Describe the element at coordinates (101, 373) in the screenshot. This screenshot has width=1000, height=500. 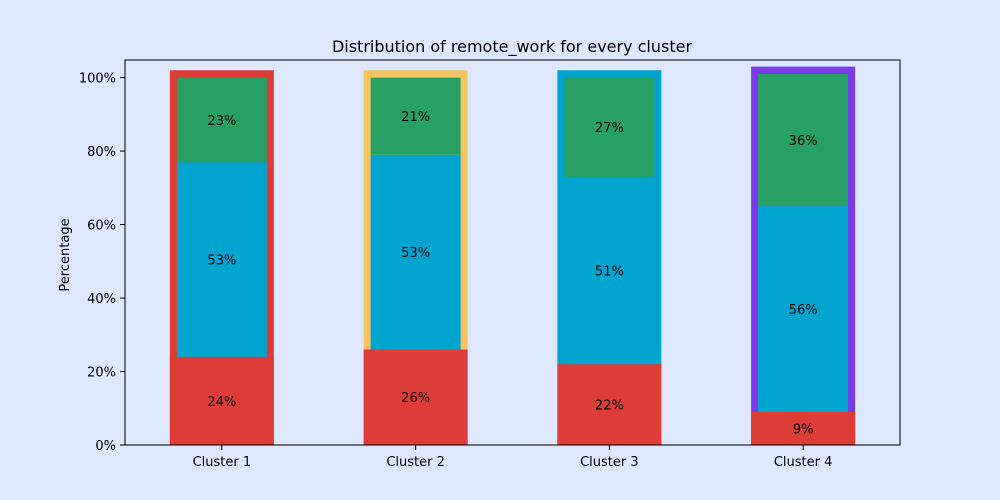
I see `y-tick-label: 20%` at that location.